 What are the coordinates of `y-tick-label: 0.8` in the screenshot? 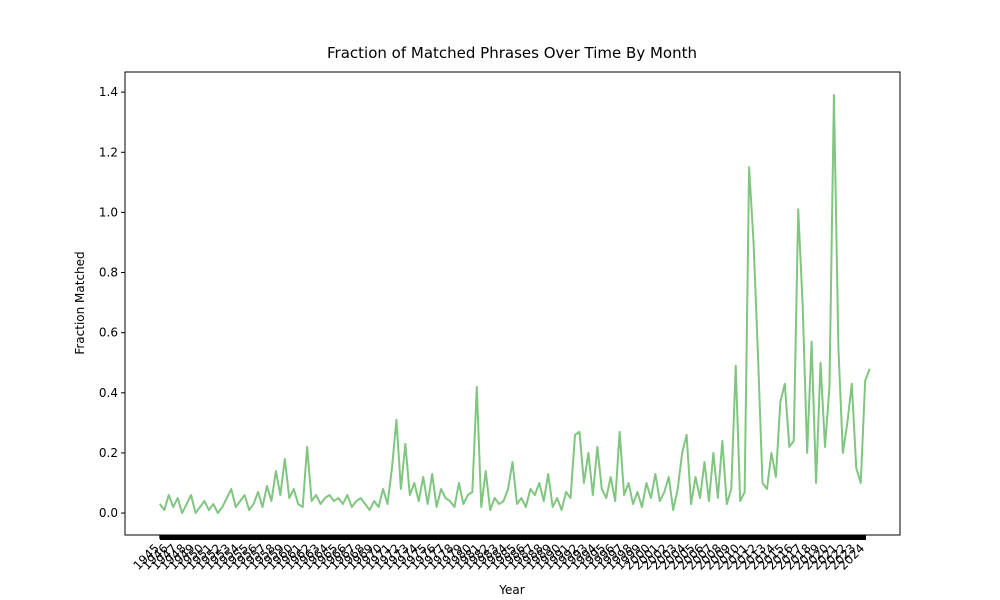 It's located at (108, 273).